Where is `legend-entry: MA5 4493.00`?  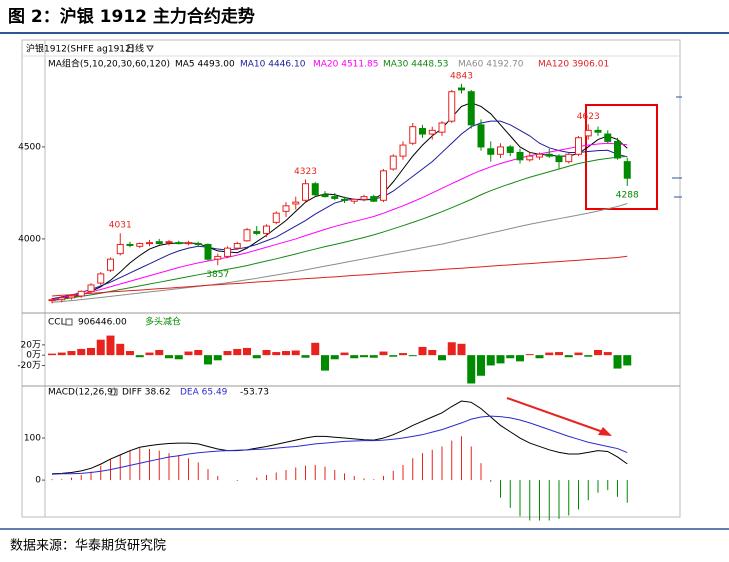
legend-entry: MA5 4493.00 is located at coordinates (205, 65).